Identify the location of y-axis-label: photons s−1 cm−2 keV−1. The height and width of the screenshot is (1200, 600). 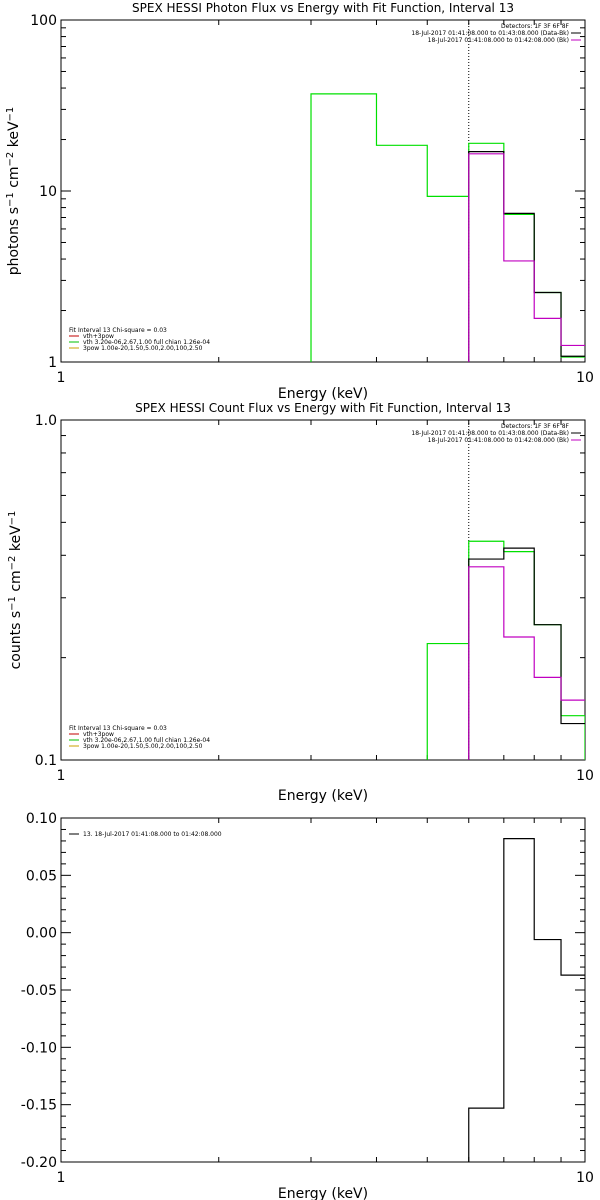
(14, 191).